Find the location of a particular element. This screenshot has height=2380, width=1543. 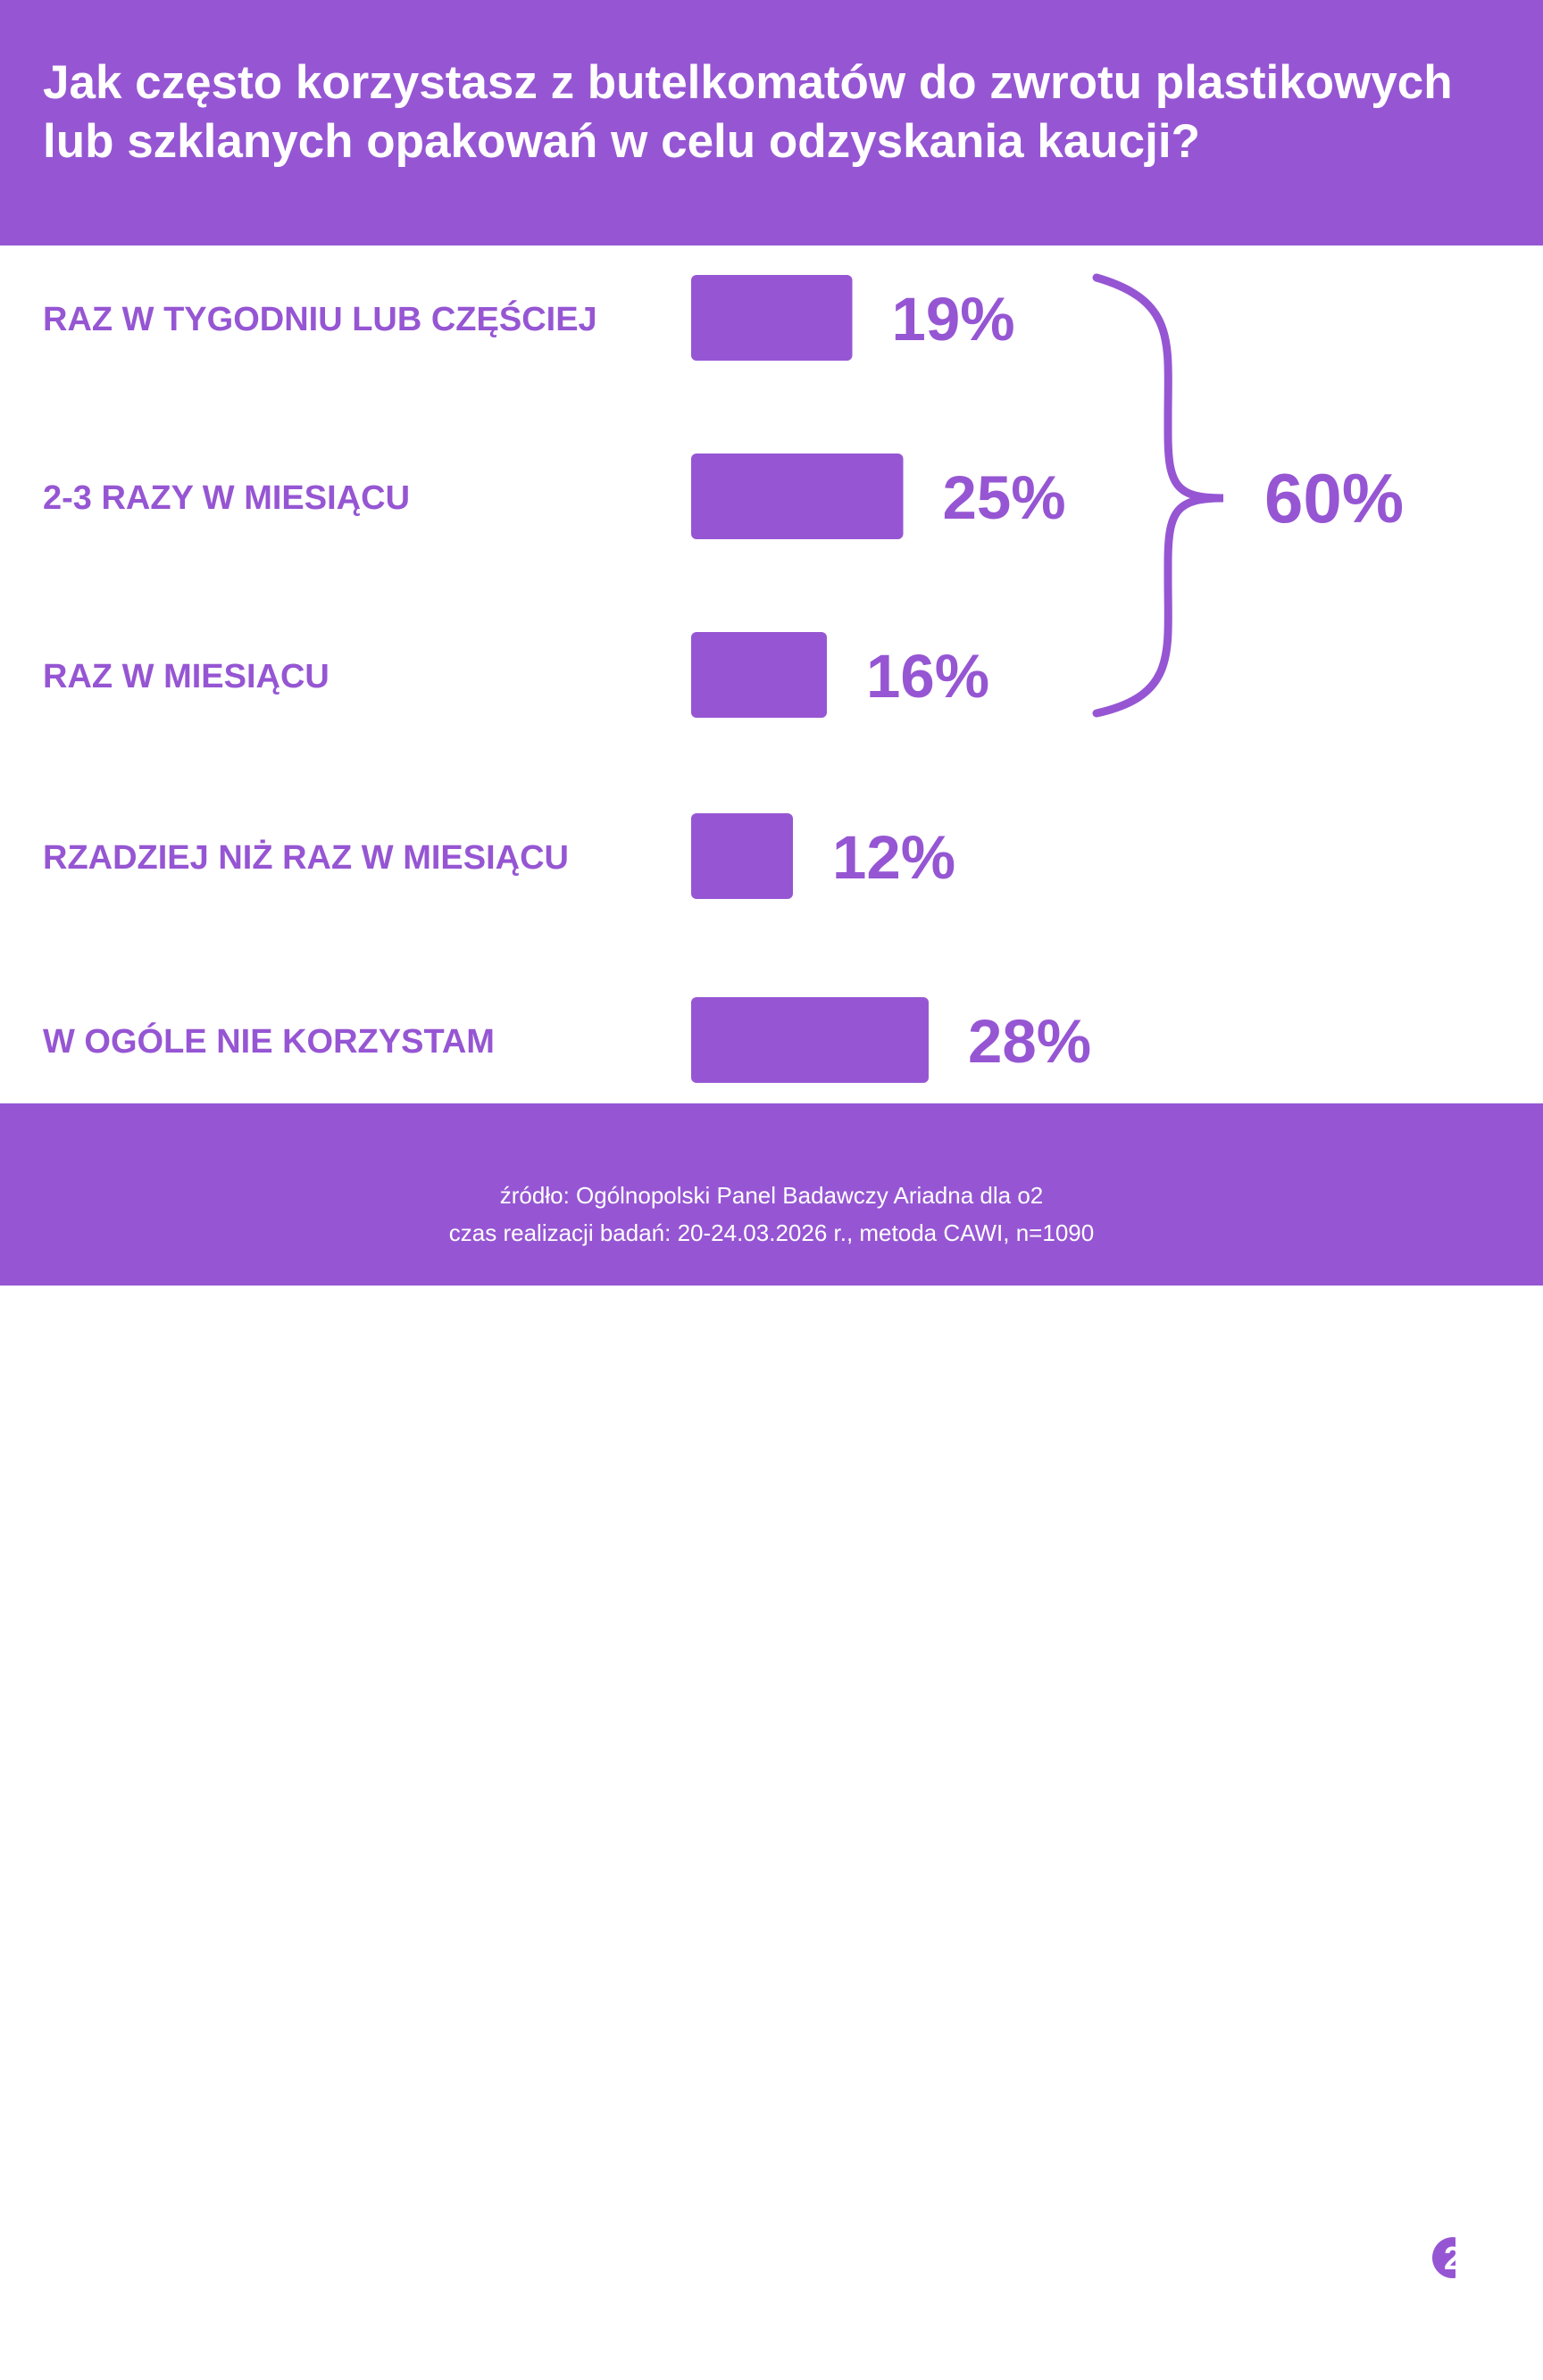

category-label: W OGÓLE NIE KORZYSTAM is located at coordinates (269, 1041).